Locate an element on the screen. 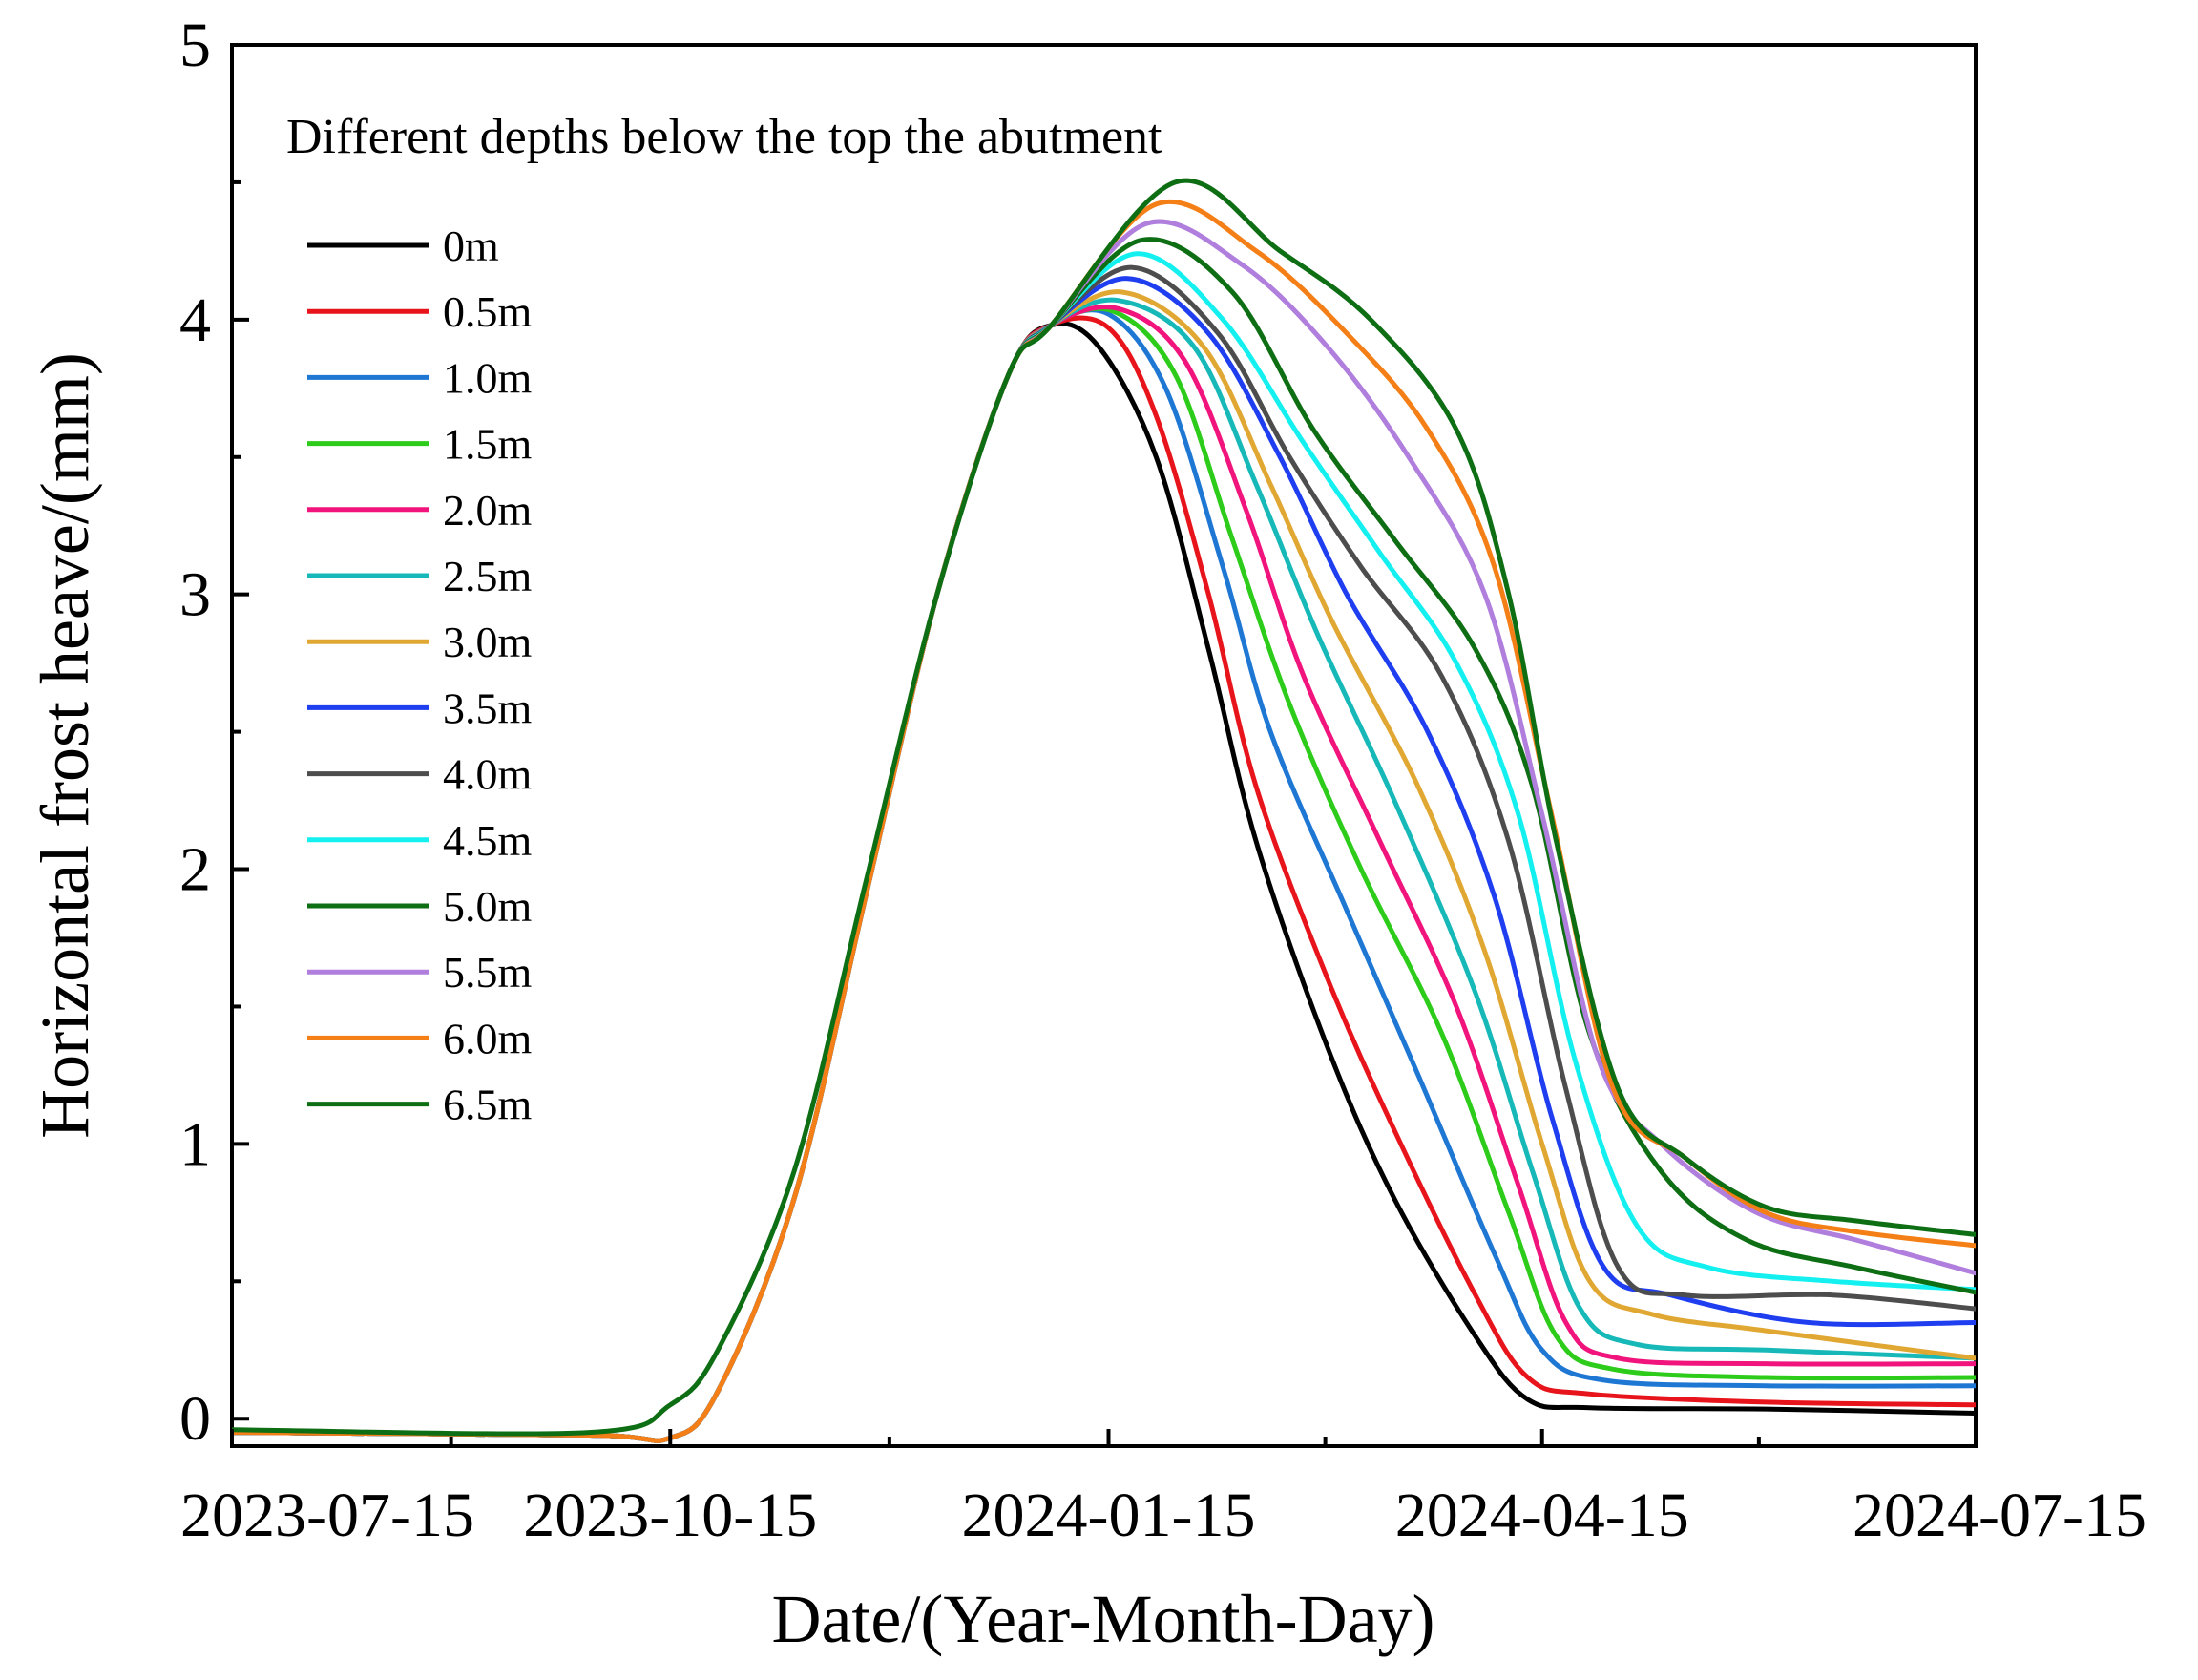 This screenshot has width=2198, height=1680. y-tick-label: 1 is located at coordinates (195, 1144).